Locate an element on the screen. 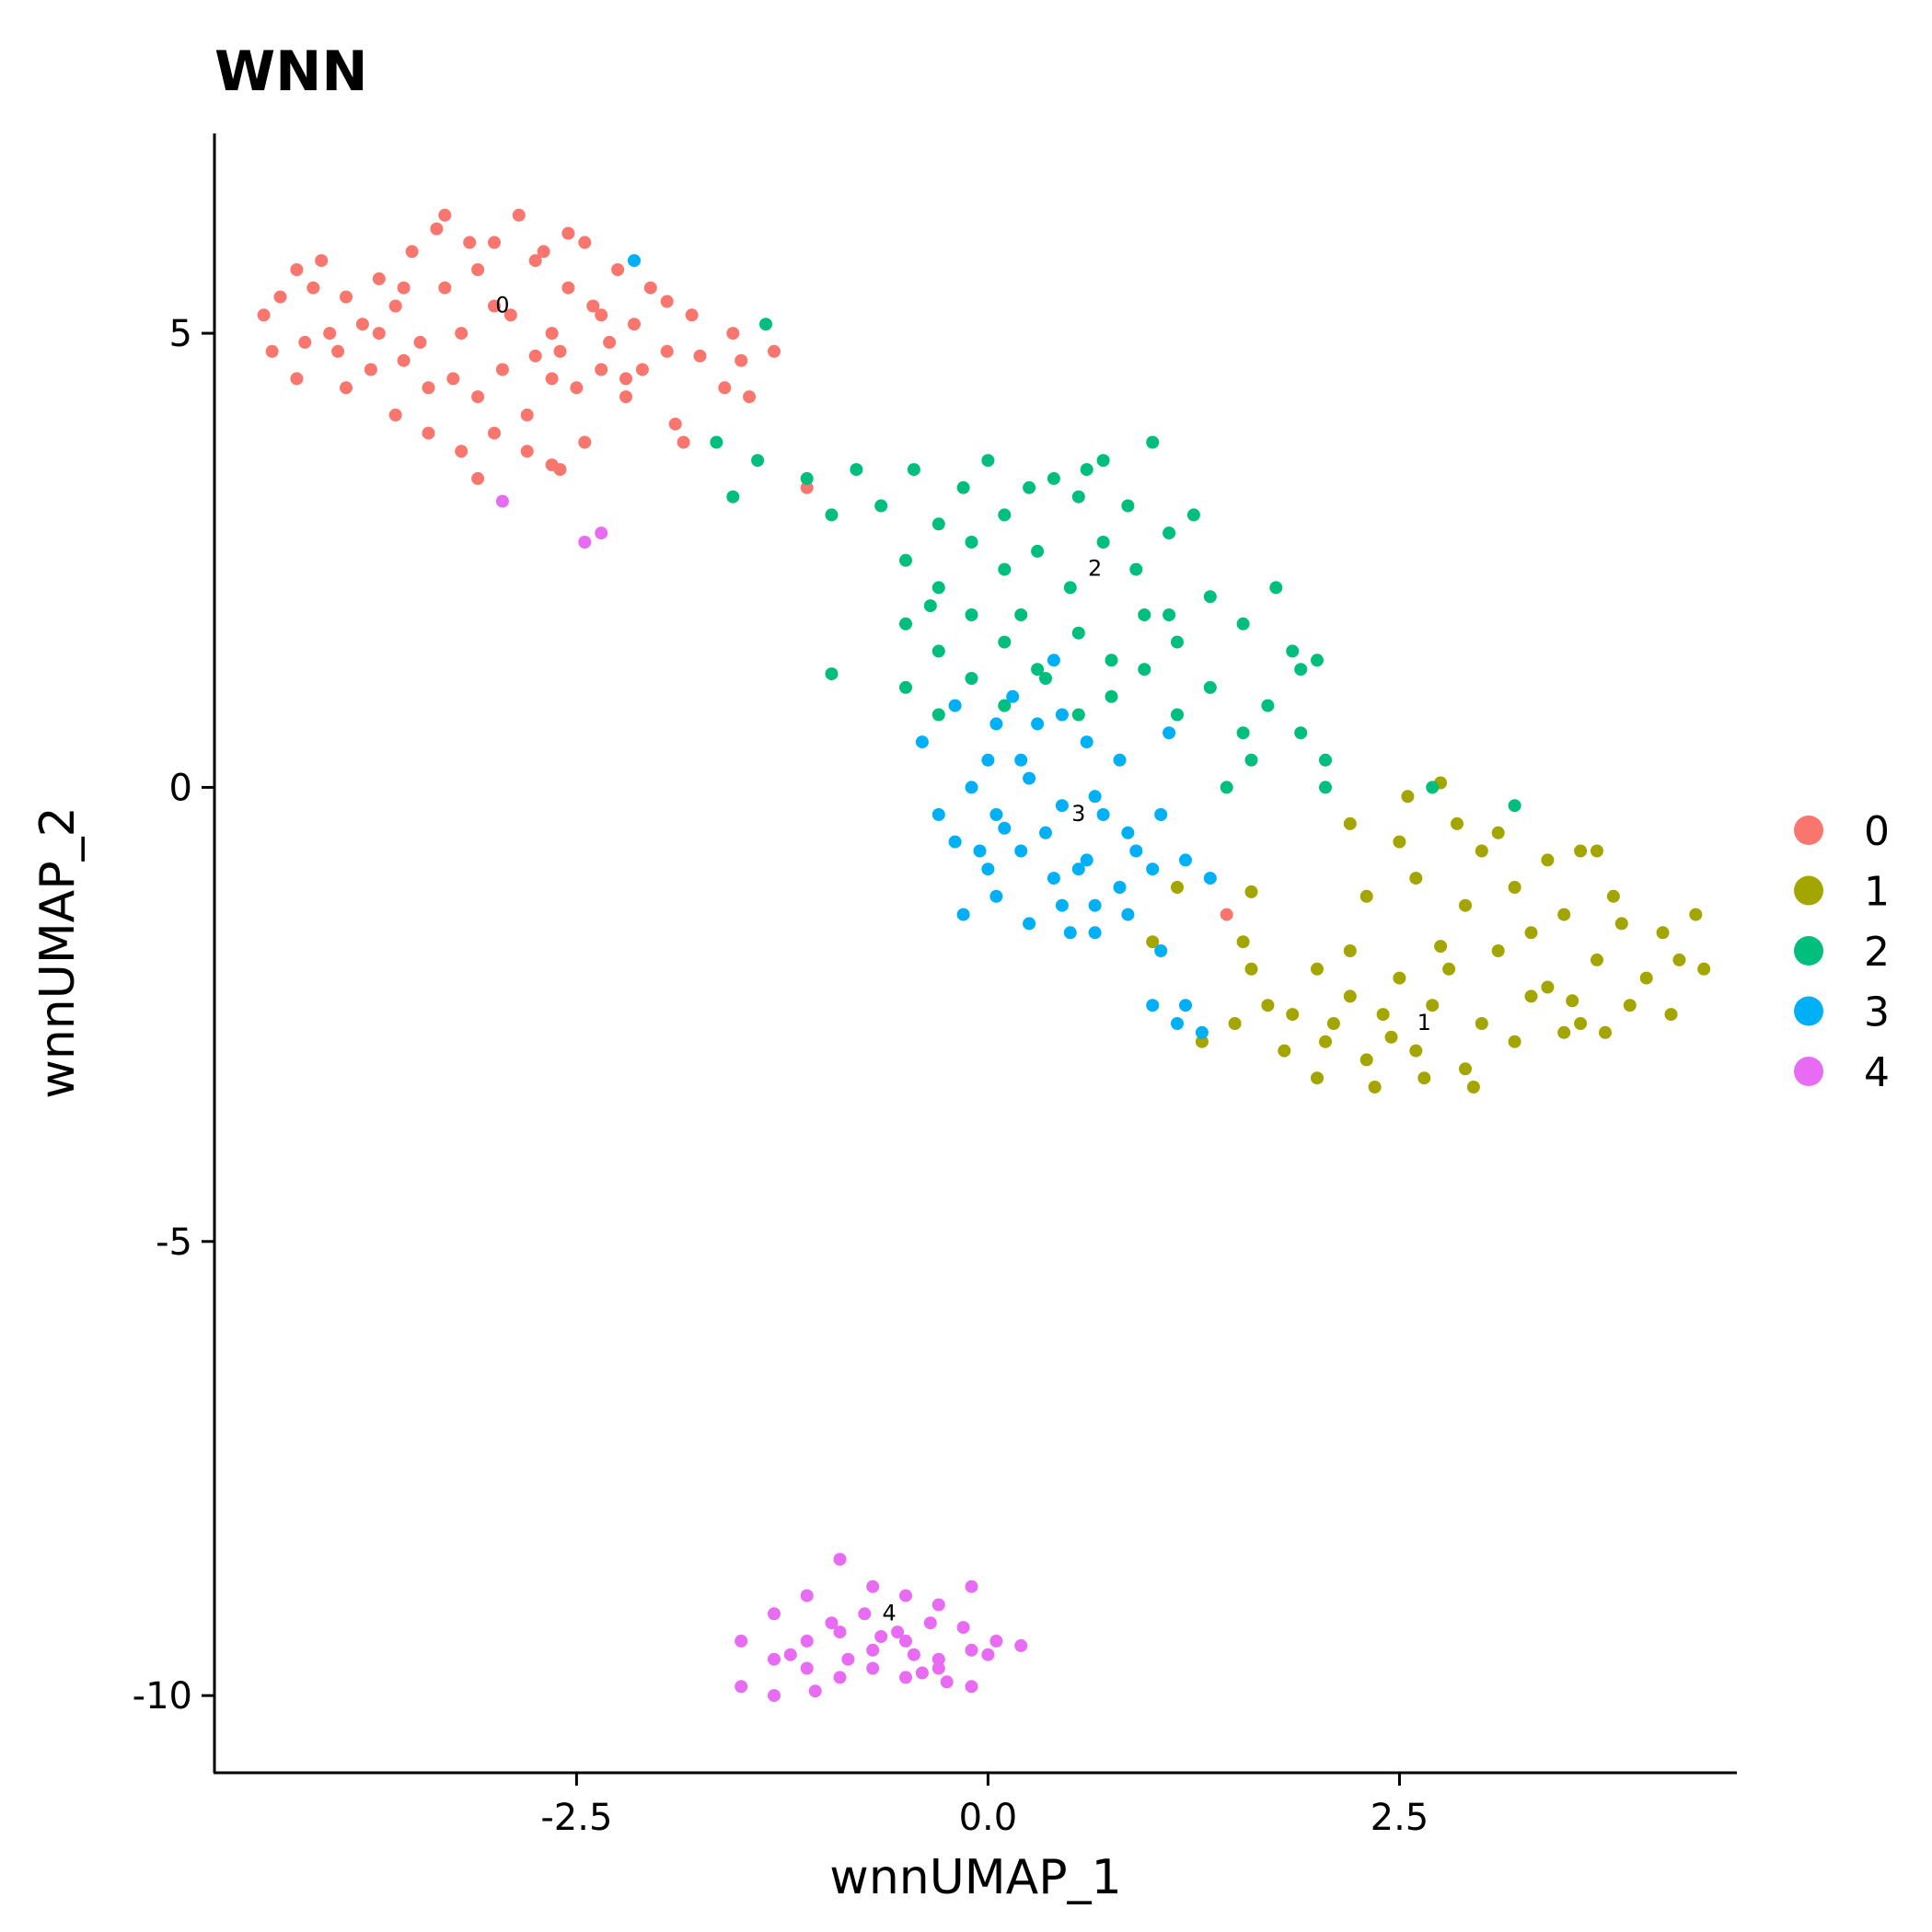  y-axis-ticks: 5 0 -5 -10 is located at coordinates (173, 1016).